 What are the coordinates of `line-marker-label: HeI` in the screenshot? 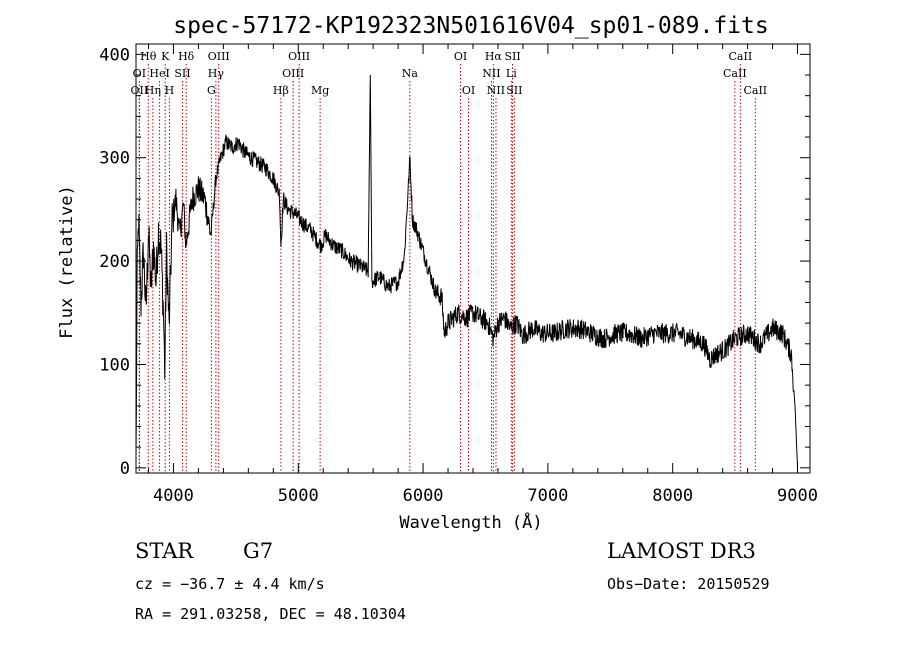 It's located at (159, 73).